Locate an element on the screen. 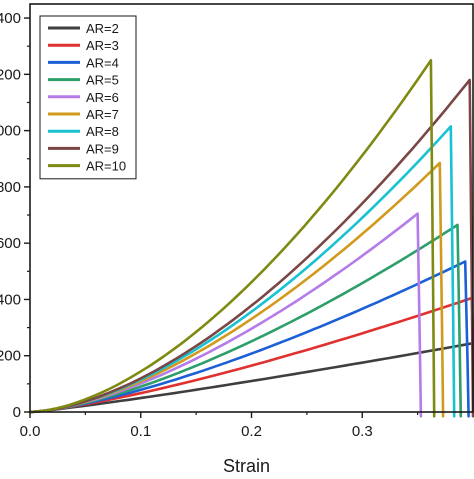 The width and height of the screenshot is (474, 479). y-tick-label: 600 is located at coordinates (10, 243).